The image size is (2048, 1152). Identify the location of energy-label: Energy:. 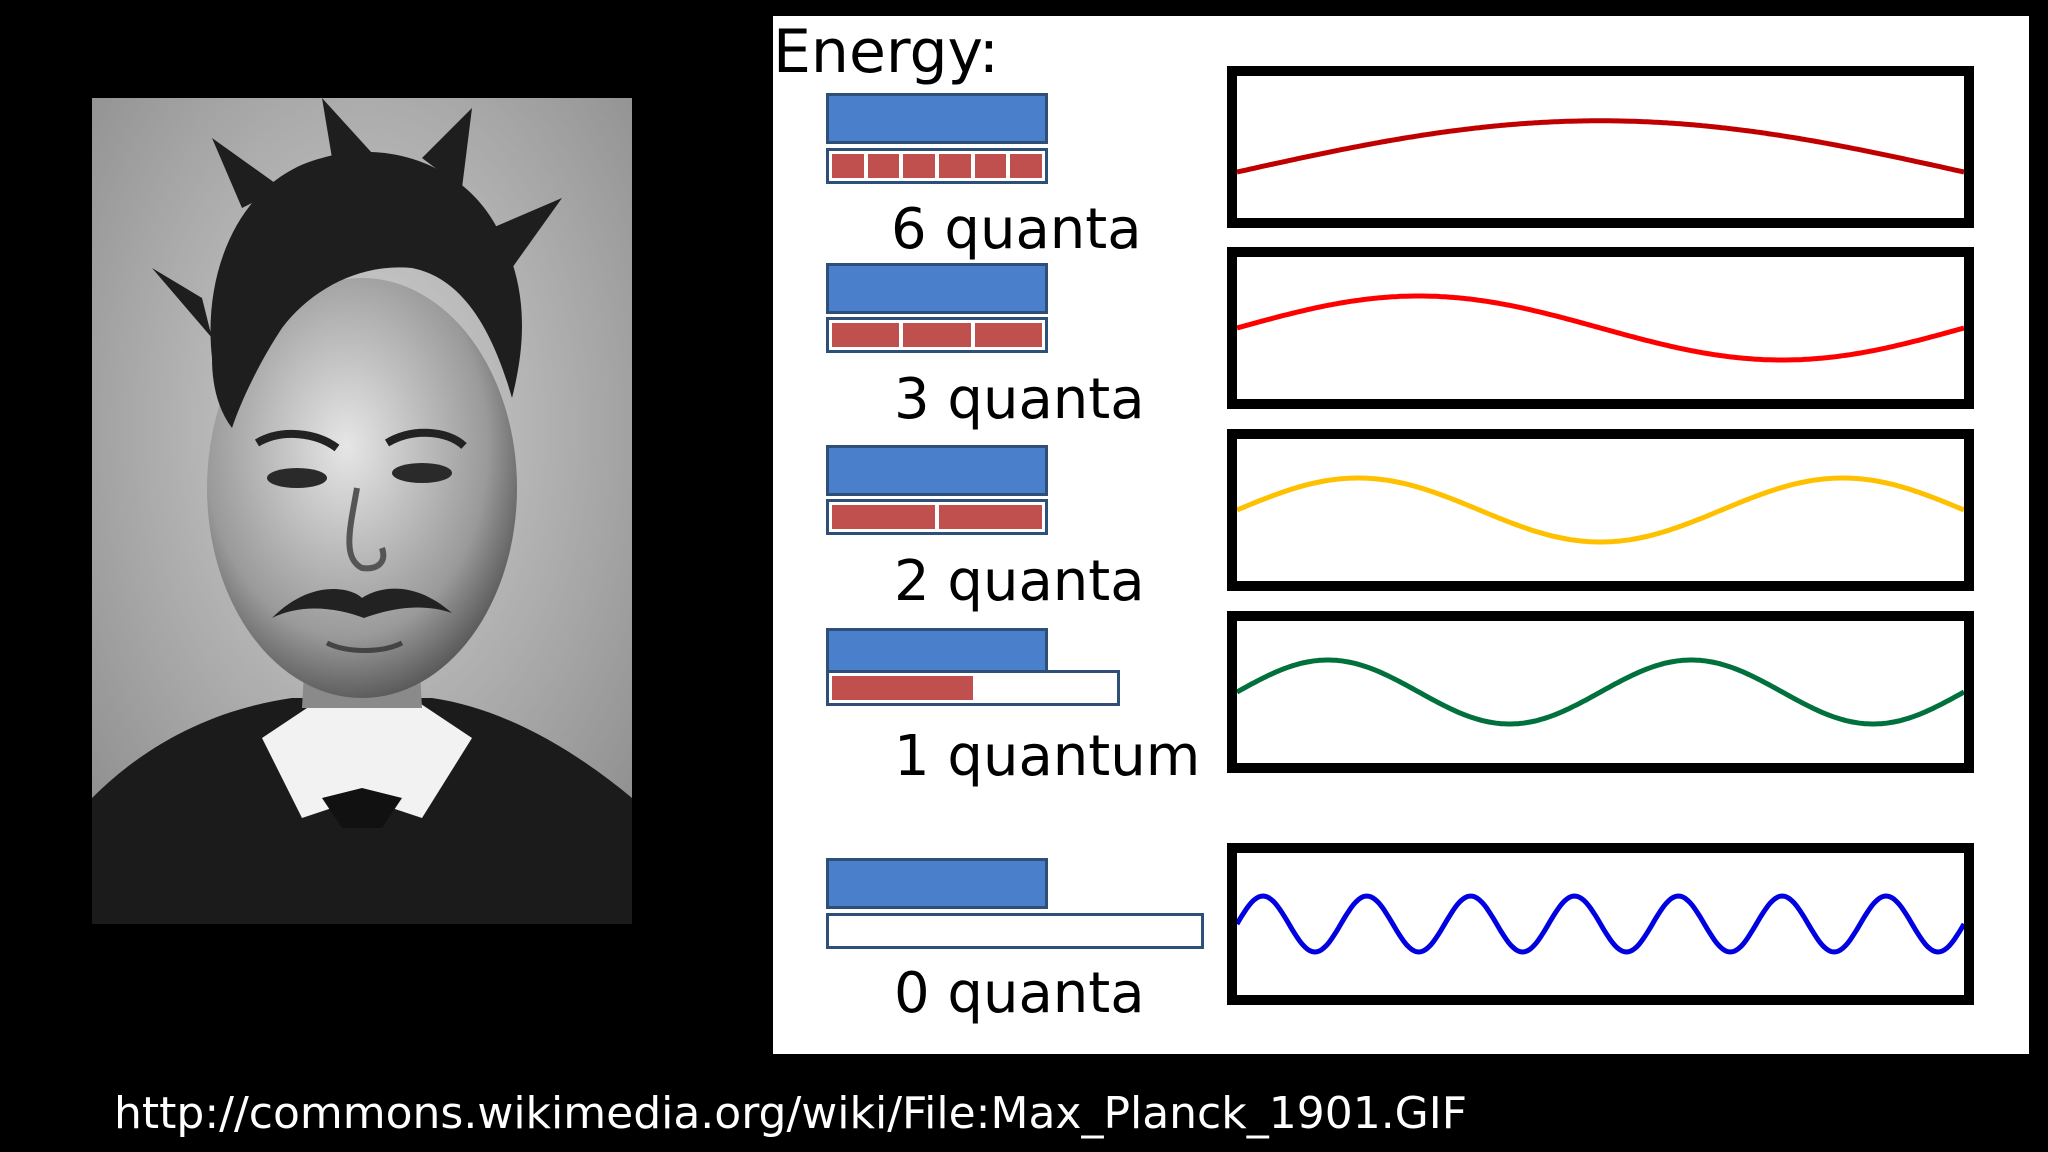
(886, 52).